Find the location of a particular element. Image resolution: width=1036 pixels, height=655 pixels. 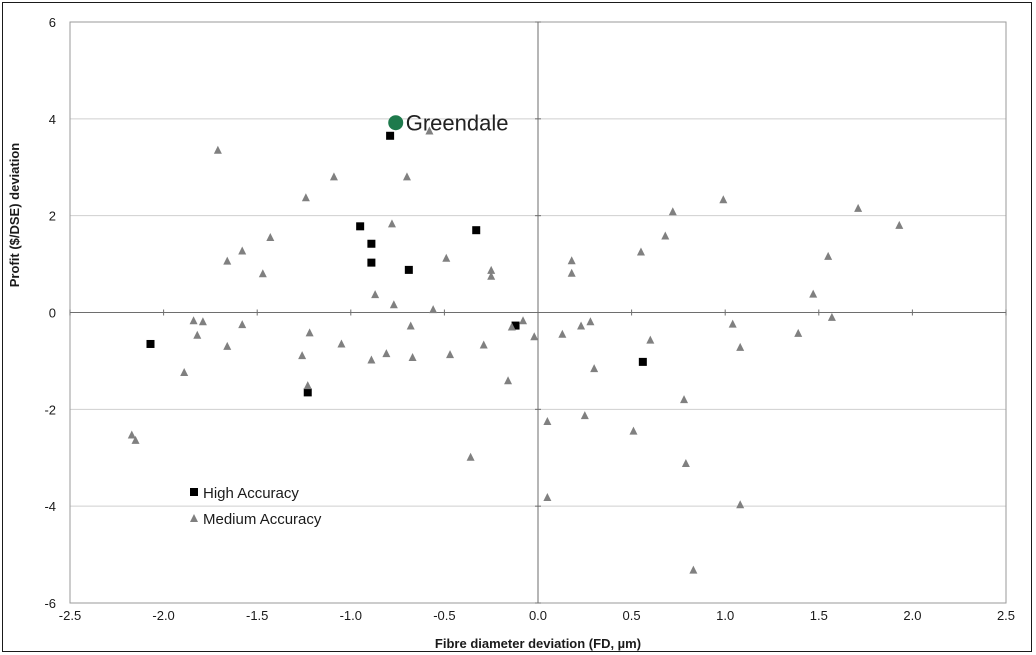

annotations: Greendale is located at coordinates (448, 123).